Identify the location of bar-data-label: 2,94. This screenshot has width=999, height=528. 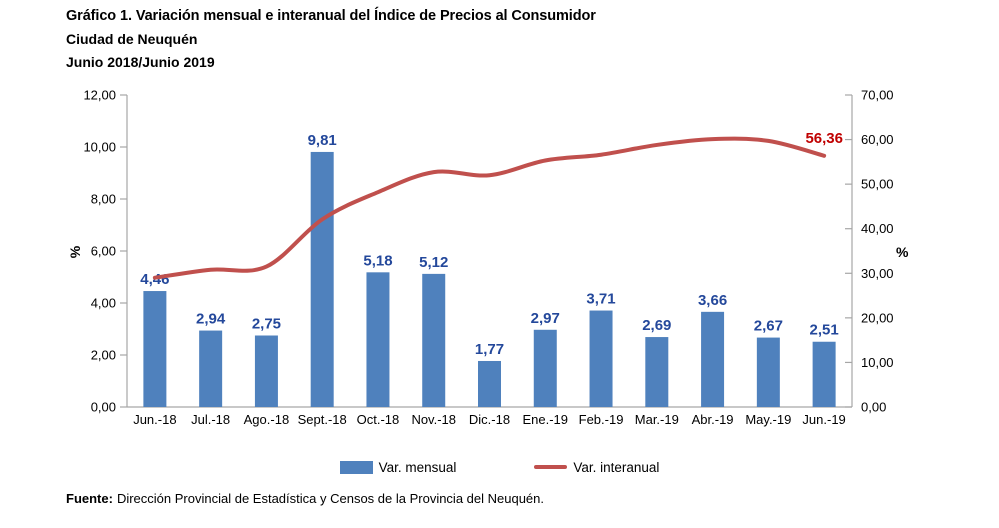
(211, 319).